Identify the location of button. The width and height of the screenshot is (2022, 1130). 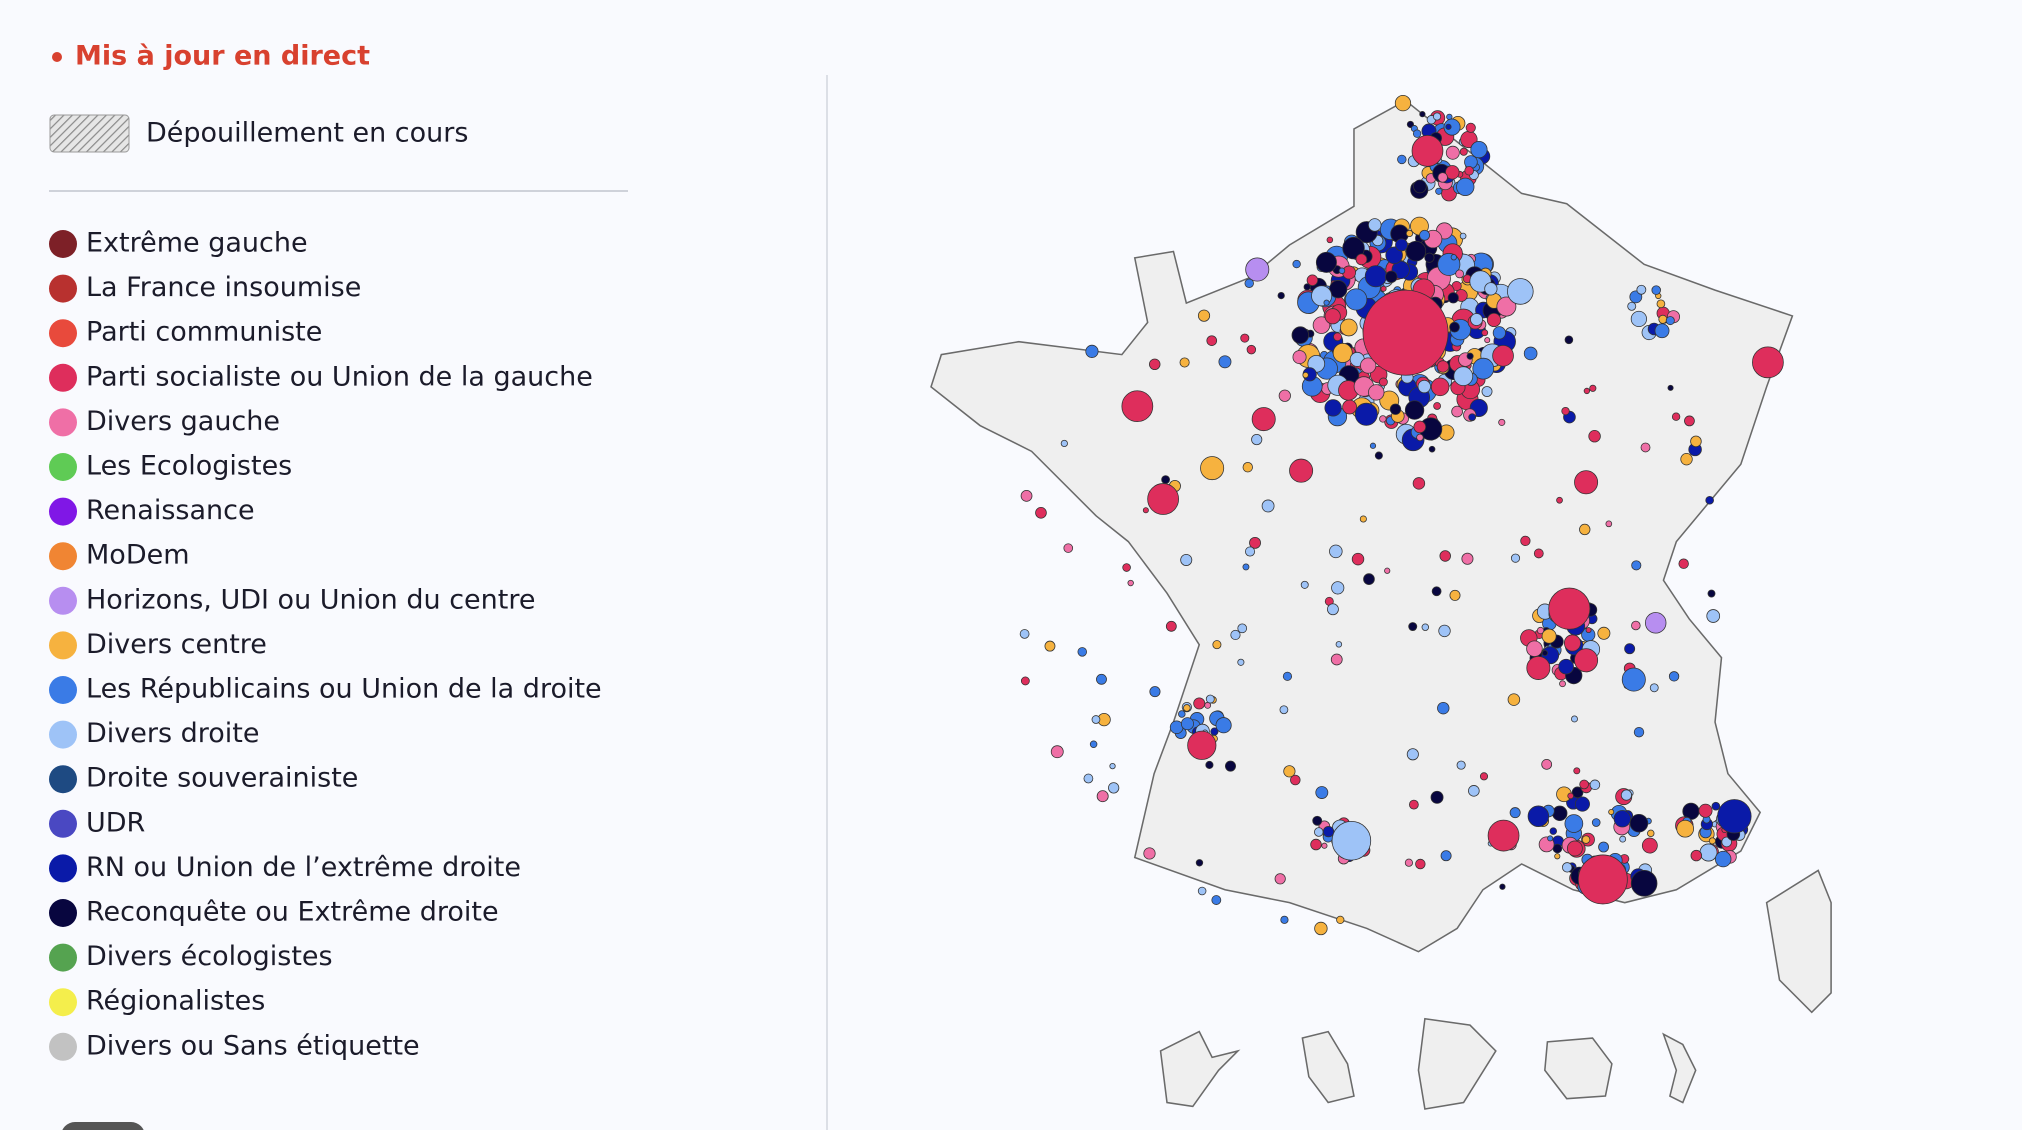
(103, 1126).